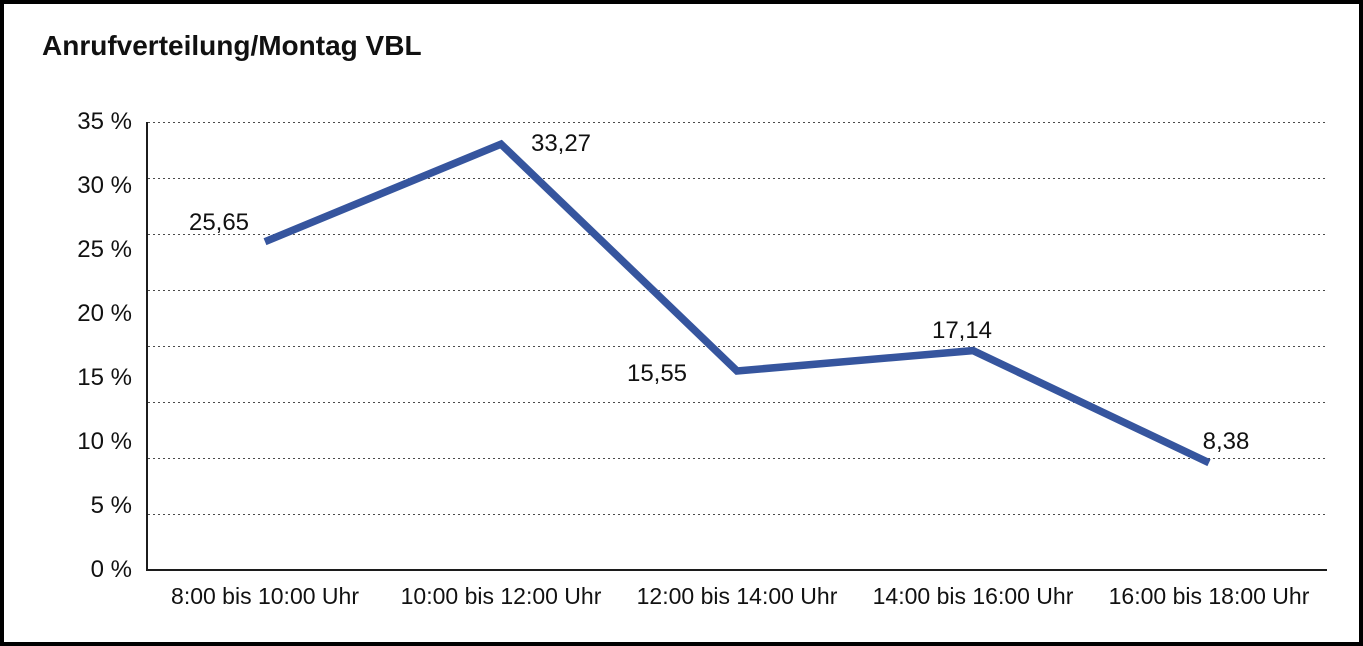  Describe the element at coordinates (1209, 596) in the screenshot. I see `x-tick-label: 16:00 bis 18:00 Uhr` at that location.